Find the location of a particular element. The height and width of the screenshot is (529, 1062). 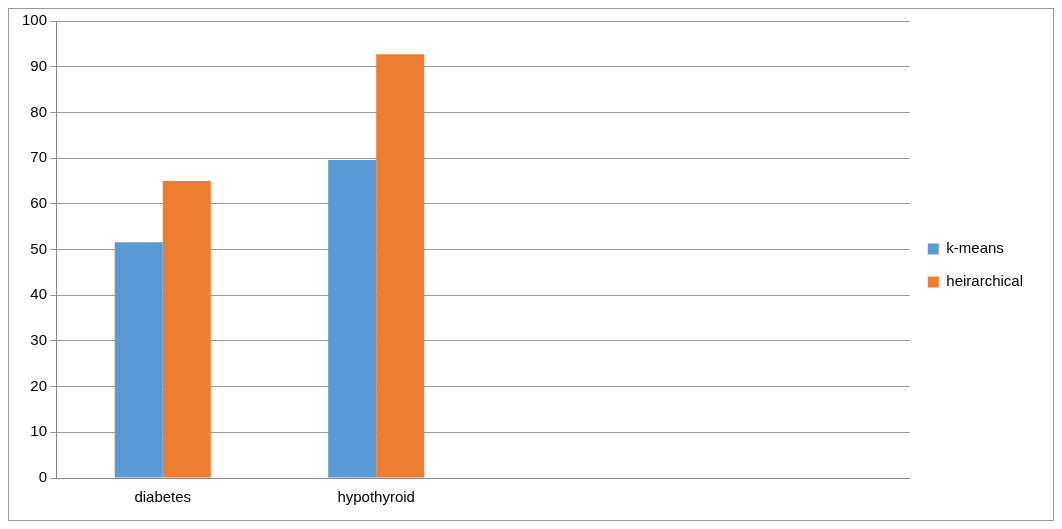

x-tick-label: hypothyroid is located at coordinates (376, 497).